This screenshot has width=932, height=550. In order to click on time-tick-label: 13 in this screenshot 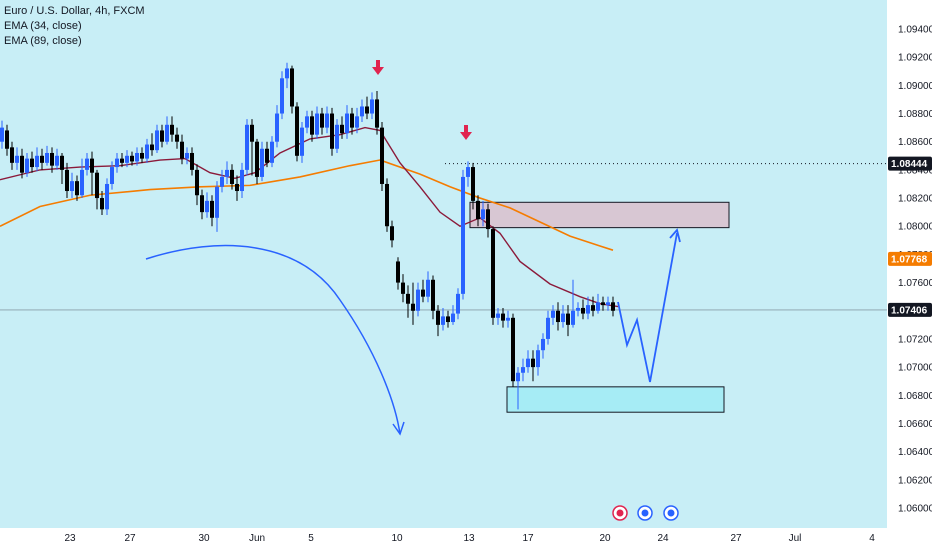, I will do `click(469, 538)`.